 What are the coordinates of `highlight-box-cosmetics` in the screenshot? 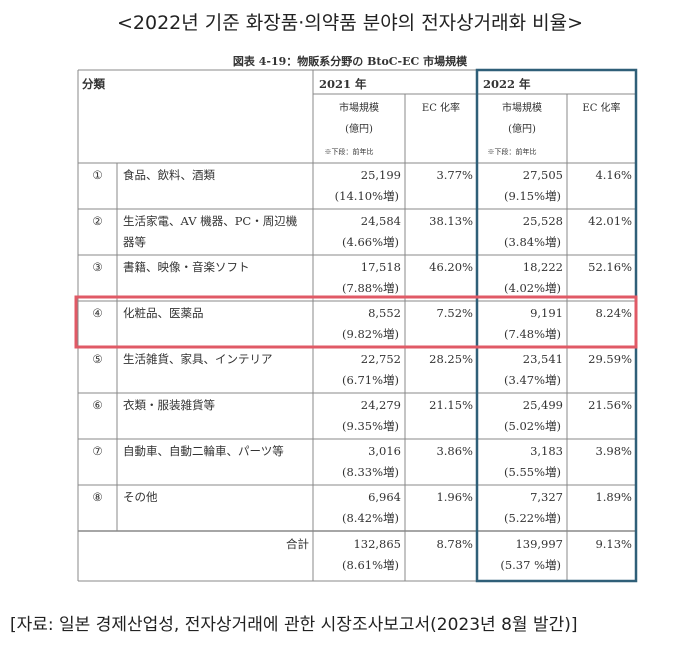 It's located at (356, 322).